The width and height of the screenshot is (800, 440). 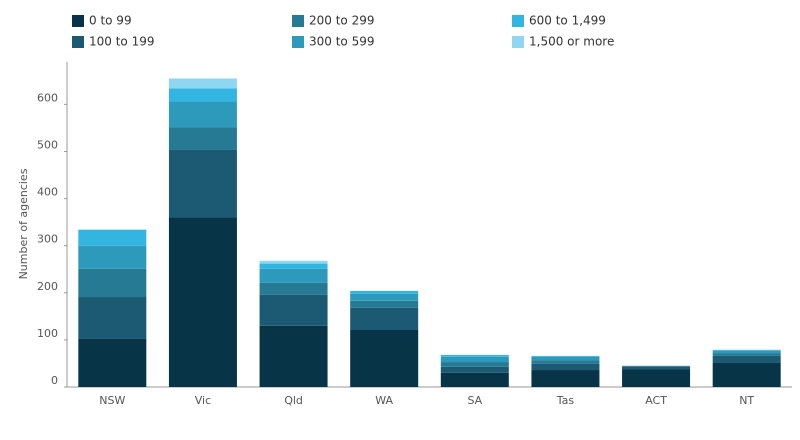 What do you see at coordinates (656, 400) in the screenshot?
I see `x-tick-label: ACT` at bounding box center [656, 400].